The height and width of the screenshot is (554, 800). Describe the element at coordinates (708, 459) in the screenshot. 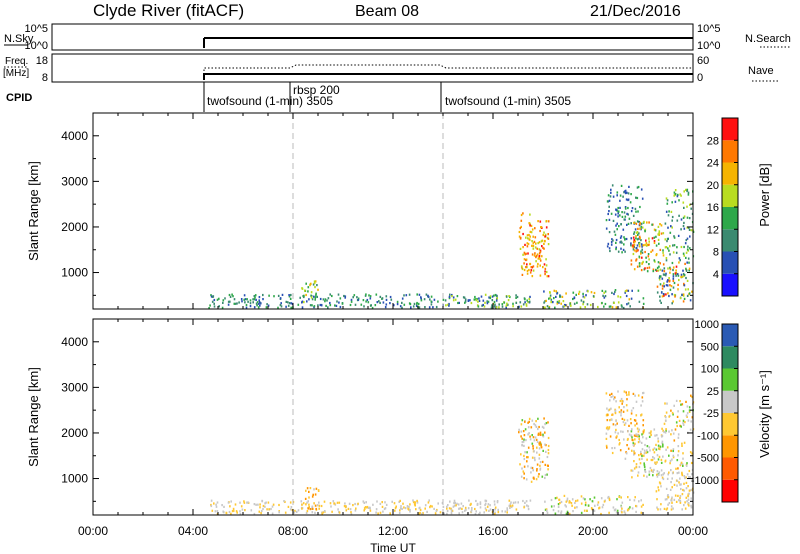

I see `velocity-colorbar-tick-label: -500` at that location.